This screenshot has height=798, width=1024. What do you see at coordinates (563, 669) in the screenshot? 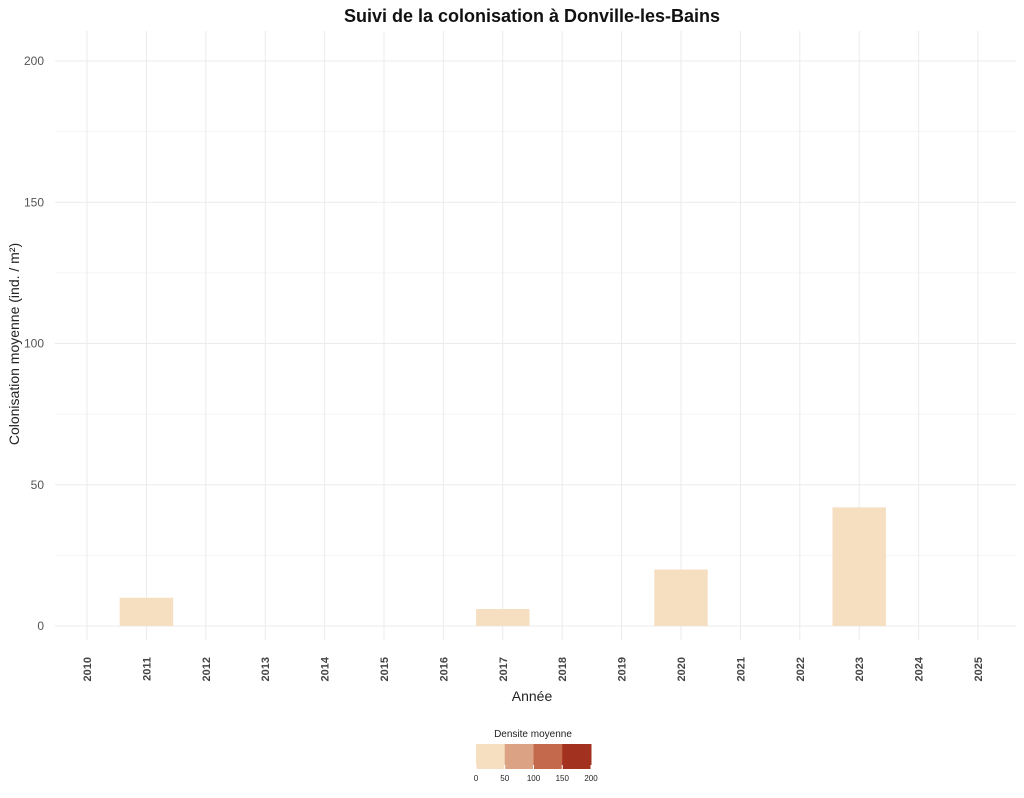
I see `x-tick-label: 2018` at bounding box center [563, 669].